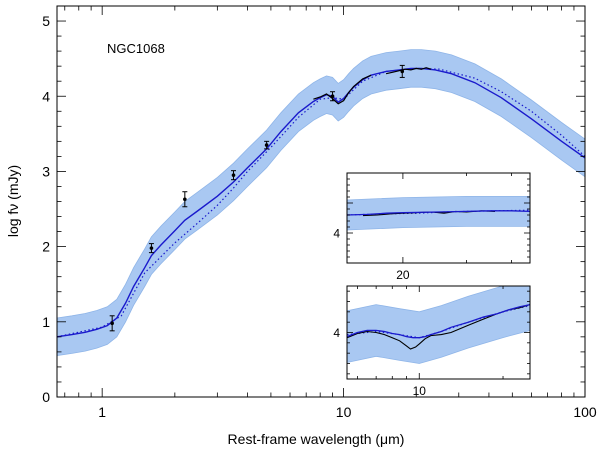 The width and height of the screenshot is (599, 452). I want to click on inset-upper-ticks: 20 4, so click(431, 227).